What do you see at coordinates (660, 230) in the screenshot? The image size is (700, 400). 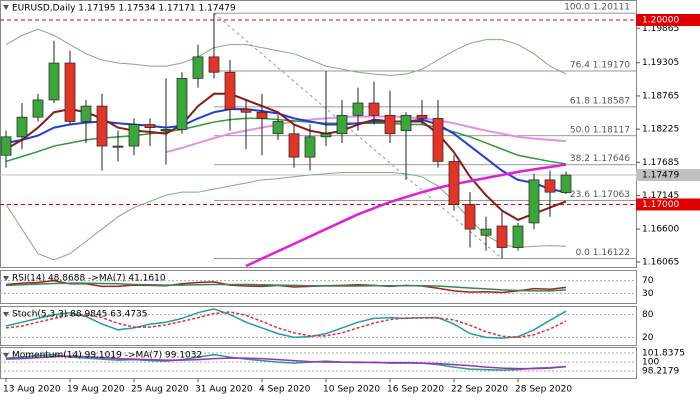 I see `y-tick-label: 1.16600` at bounding box center [660, 230].